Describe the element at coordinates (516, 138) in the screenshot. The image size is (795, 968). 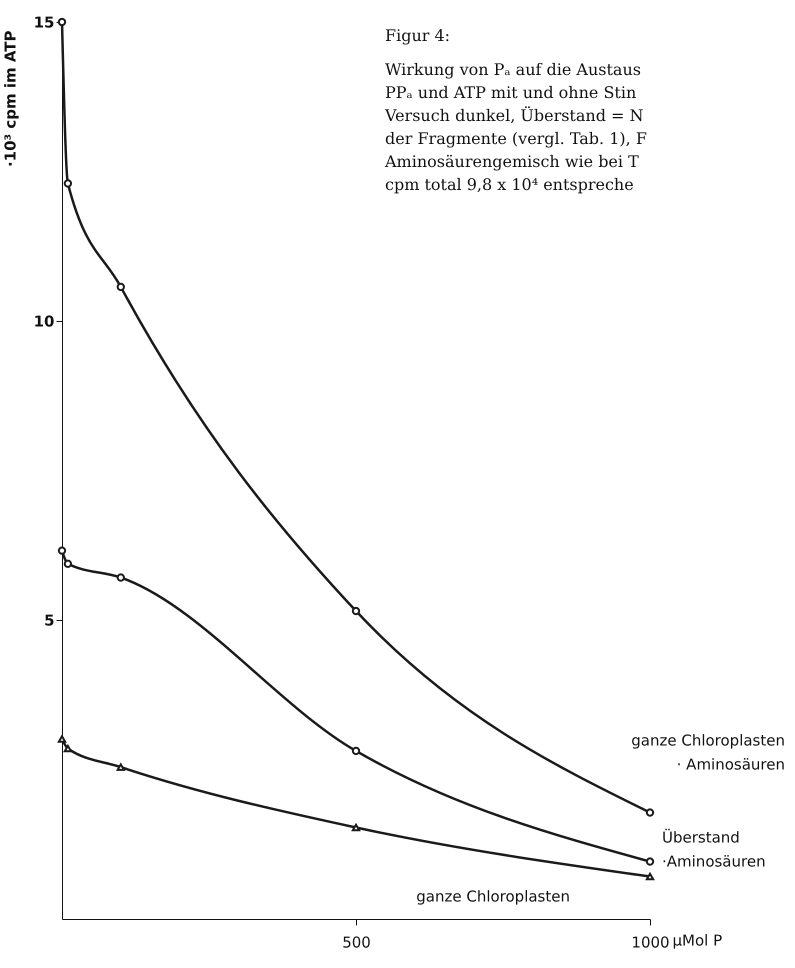
I see `text: der Fragmente (vergl. Tab. 1), F` at that location.